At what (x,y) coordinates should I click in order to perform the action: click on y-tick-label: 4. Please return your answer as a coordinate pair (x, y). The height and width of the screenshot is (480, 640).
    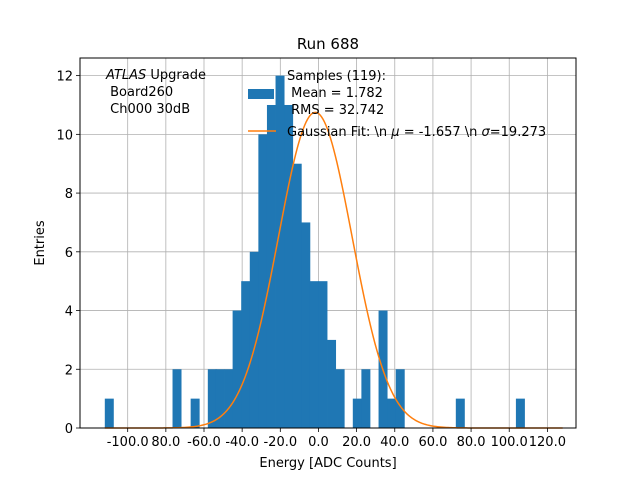
    Looking at the image, I should click on (69, 312).